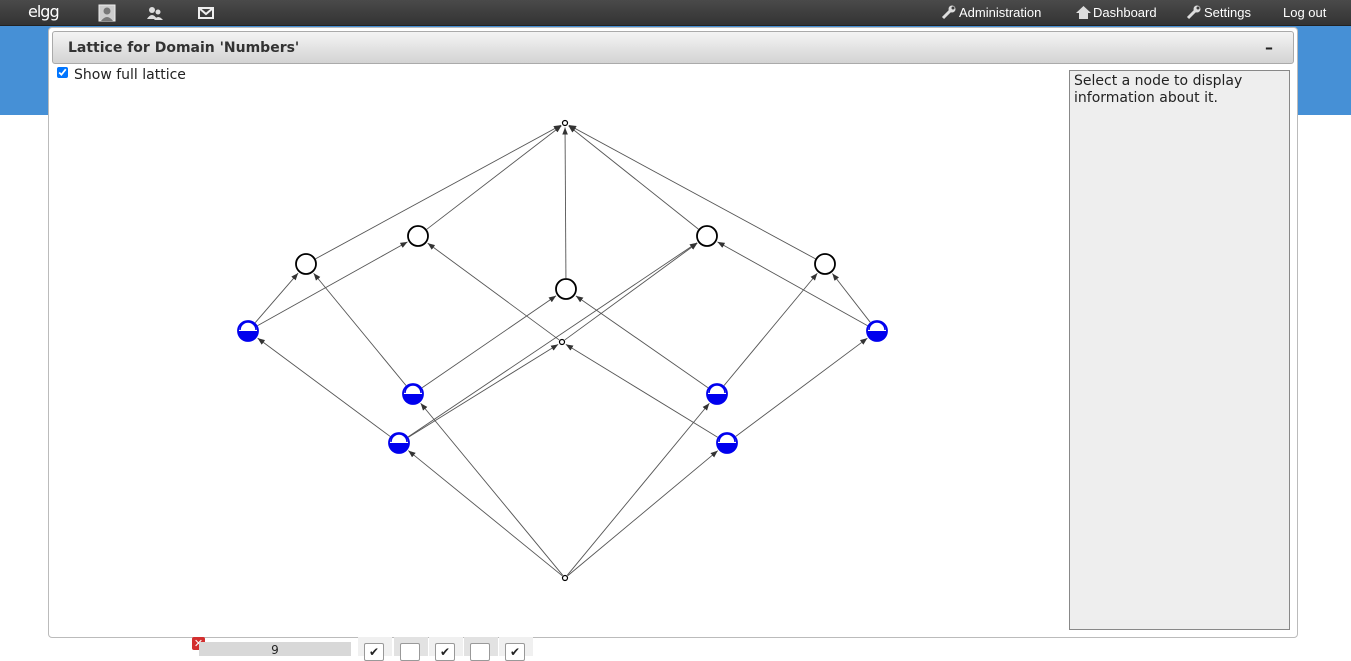  What do you see at coordinates (107, 13) in the screenshot?
I see `profile-icon` at bounding box center [107, 13].